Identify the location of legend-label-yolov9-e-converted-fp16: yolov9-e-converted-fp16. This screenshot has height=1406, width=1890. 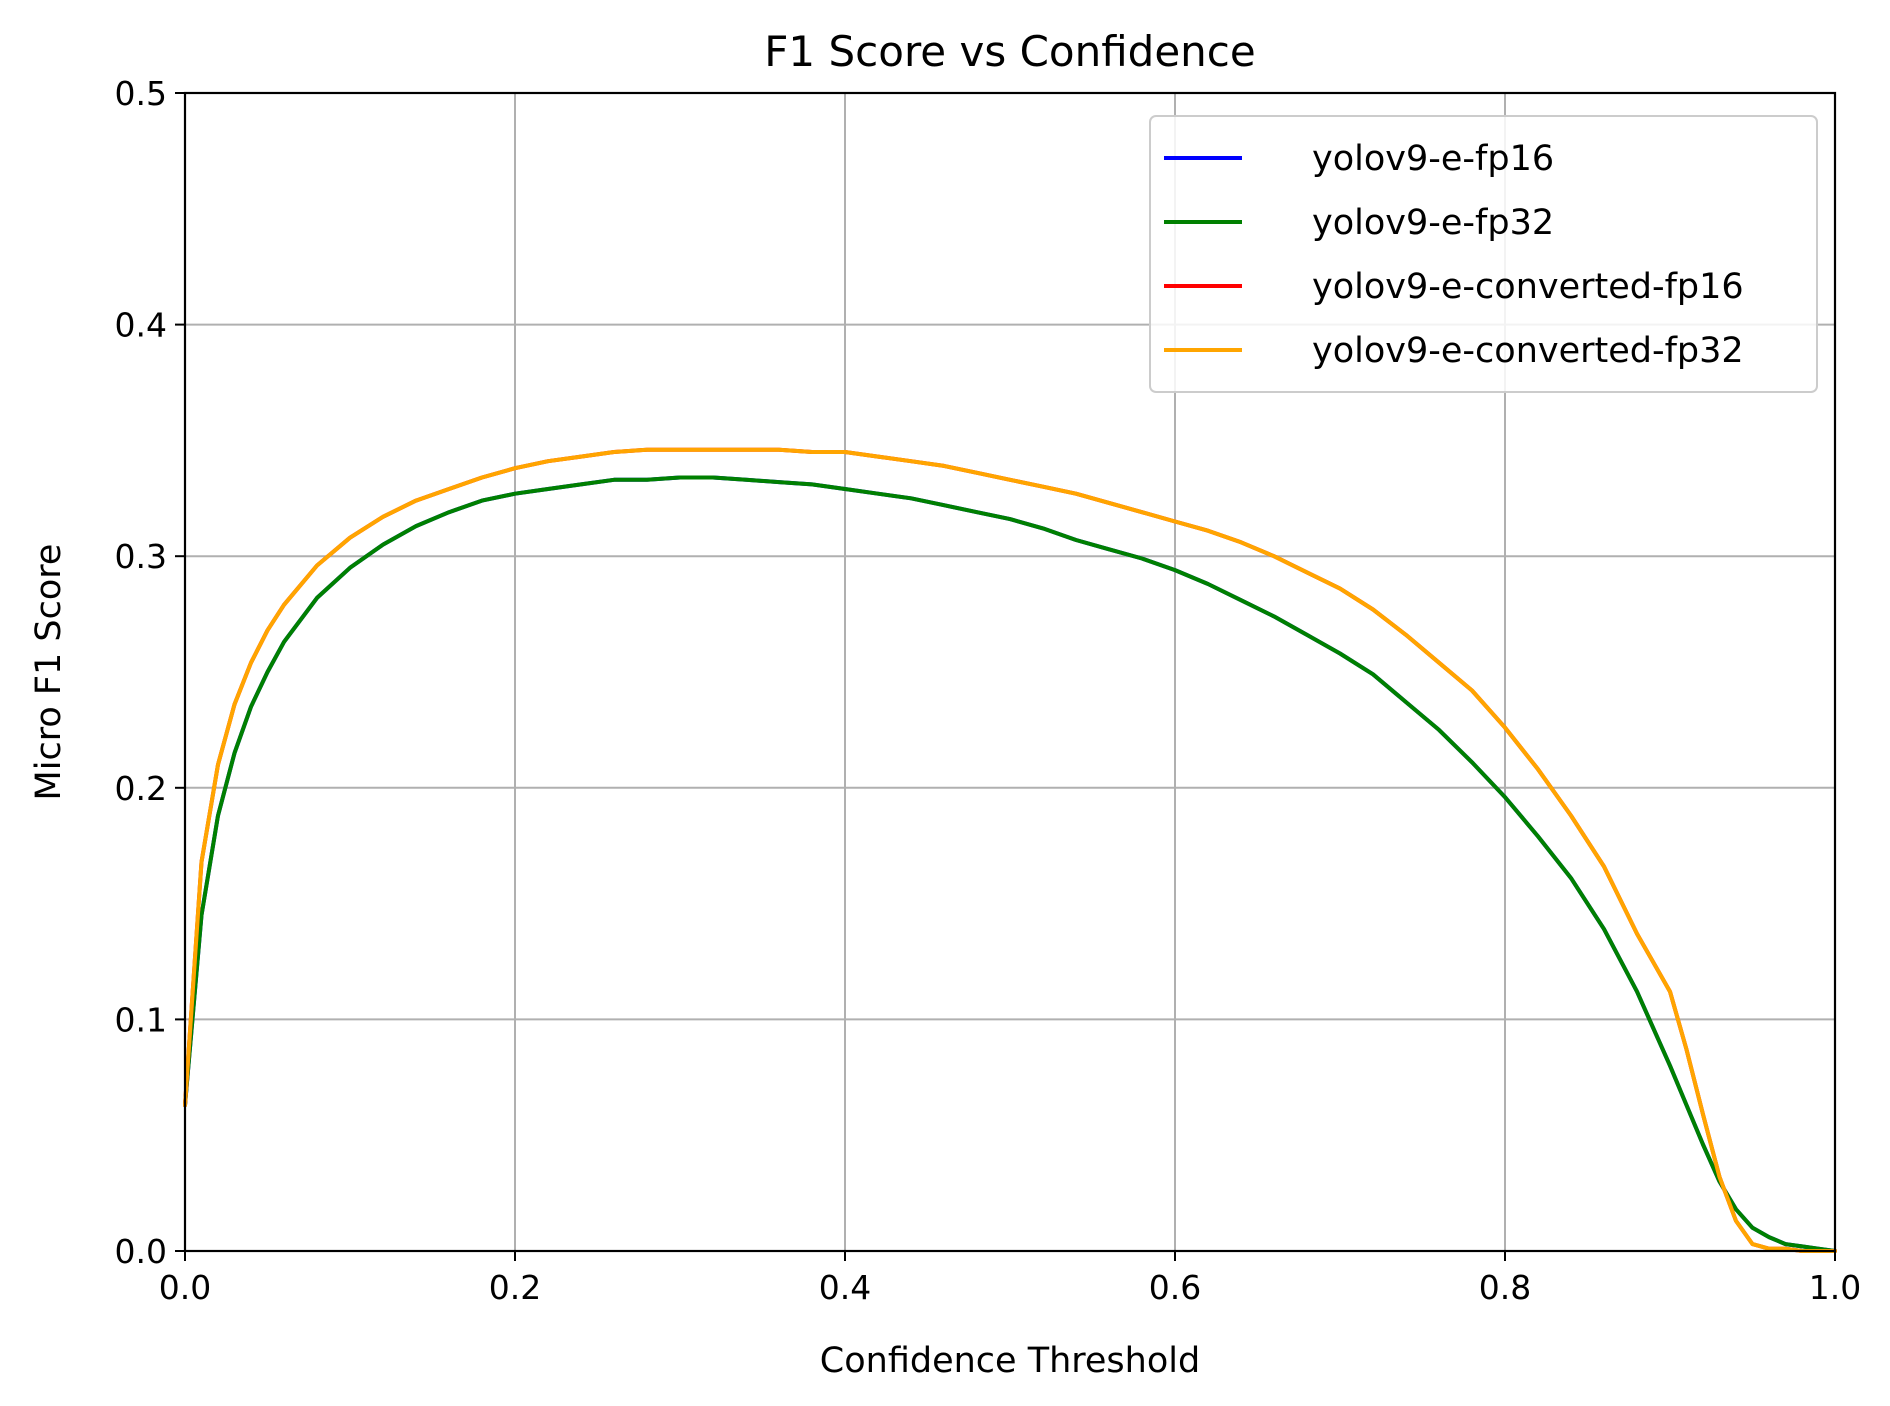
(1528, 287).